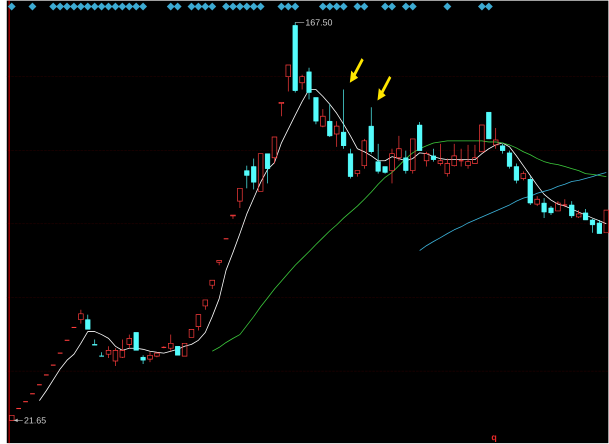 This screenshot has width=609, height=444. What do you see at coordinates (319, 22) in the screenshot?
I see `annotation: 167.50` at bounding box center [319, 22].